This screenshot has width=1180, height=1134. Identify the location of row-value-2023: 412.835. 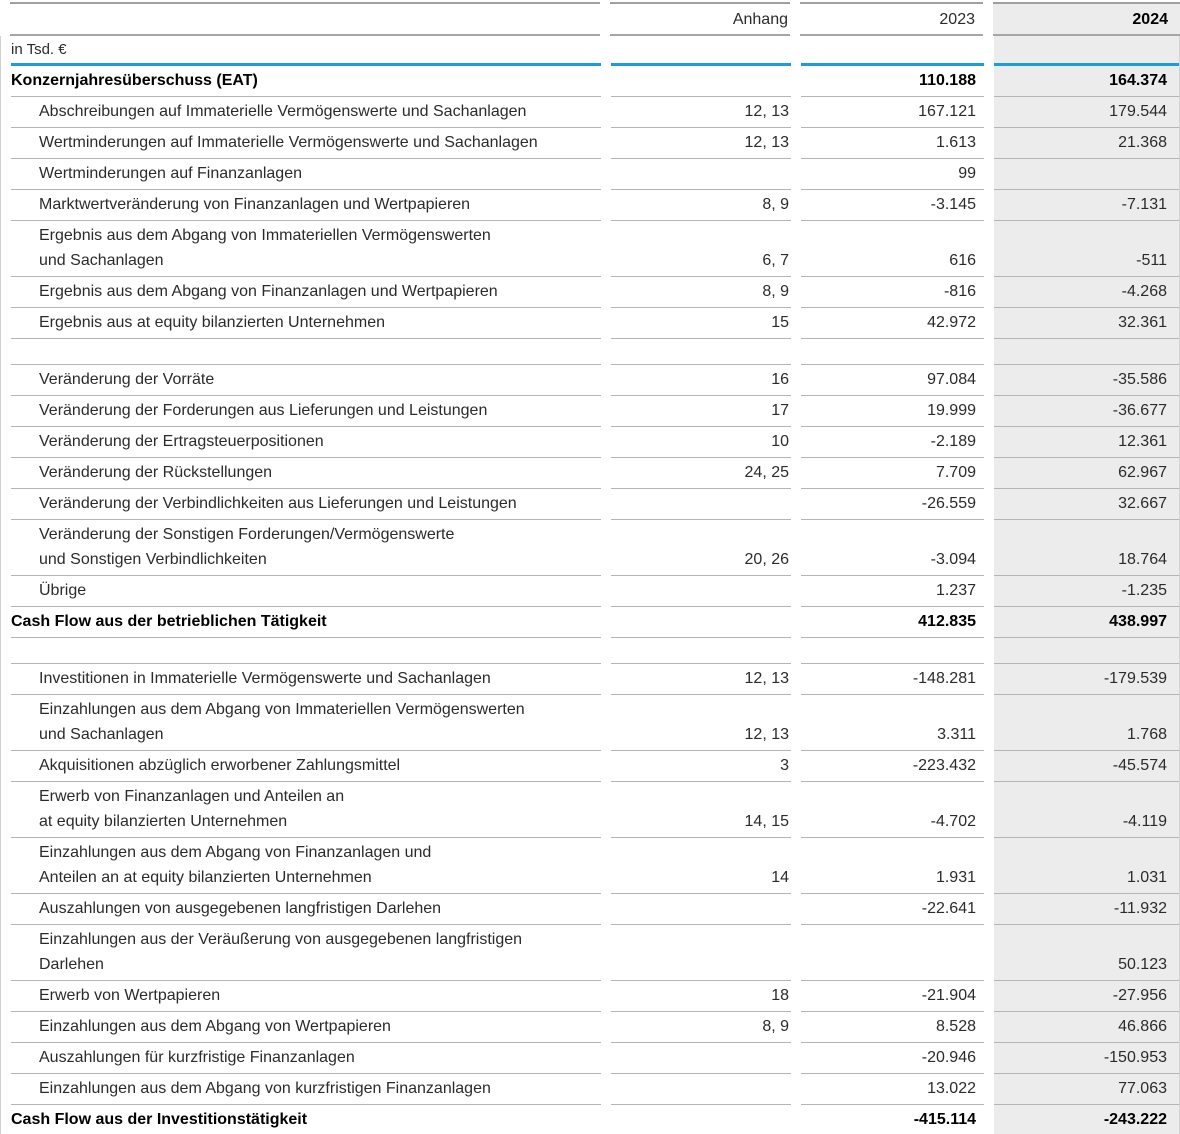
(892, 622).